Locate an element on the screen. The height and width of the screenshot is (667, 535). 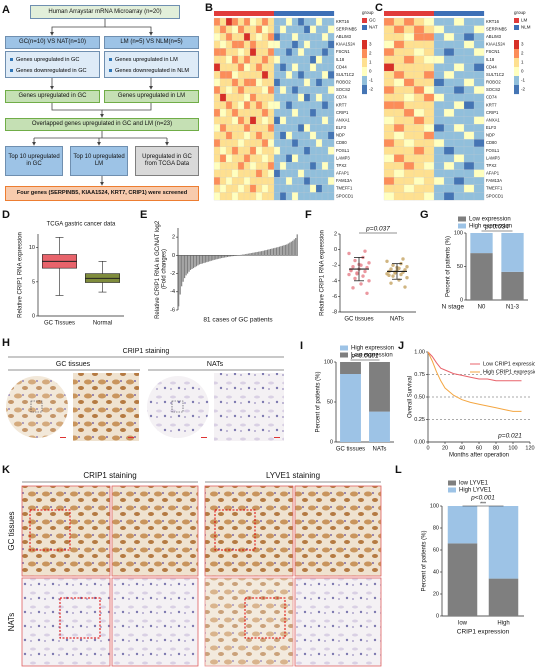
legend-title: group is located at coordinates (520, 12).